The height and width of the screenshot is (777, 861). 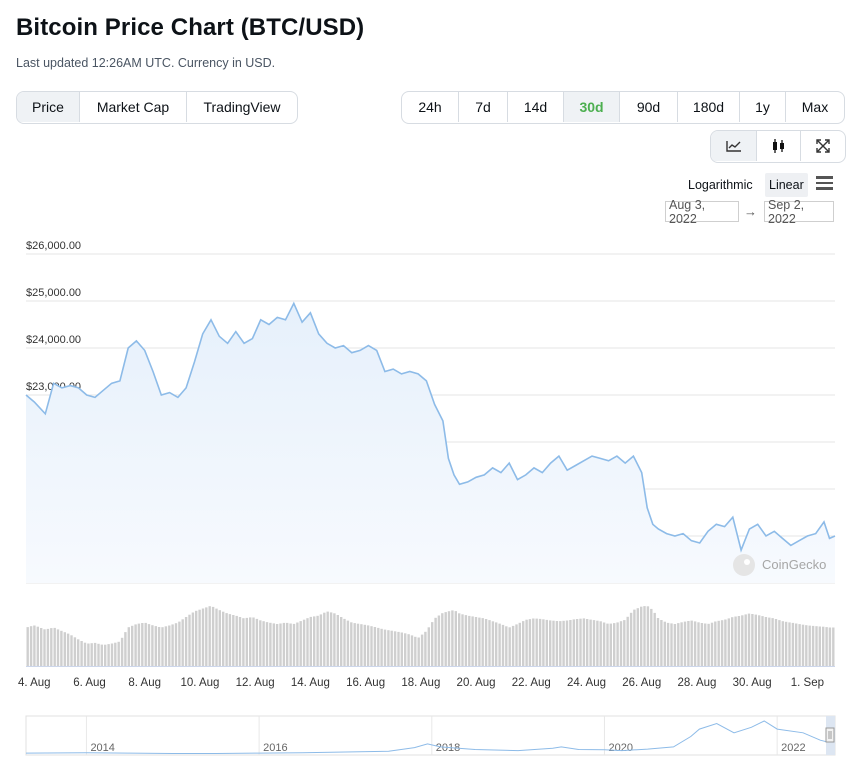 What do you see at coordinates (824, 183) in the screenshot?
I see `hamburger-menu-icon` at bounding box center [824, 183].